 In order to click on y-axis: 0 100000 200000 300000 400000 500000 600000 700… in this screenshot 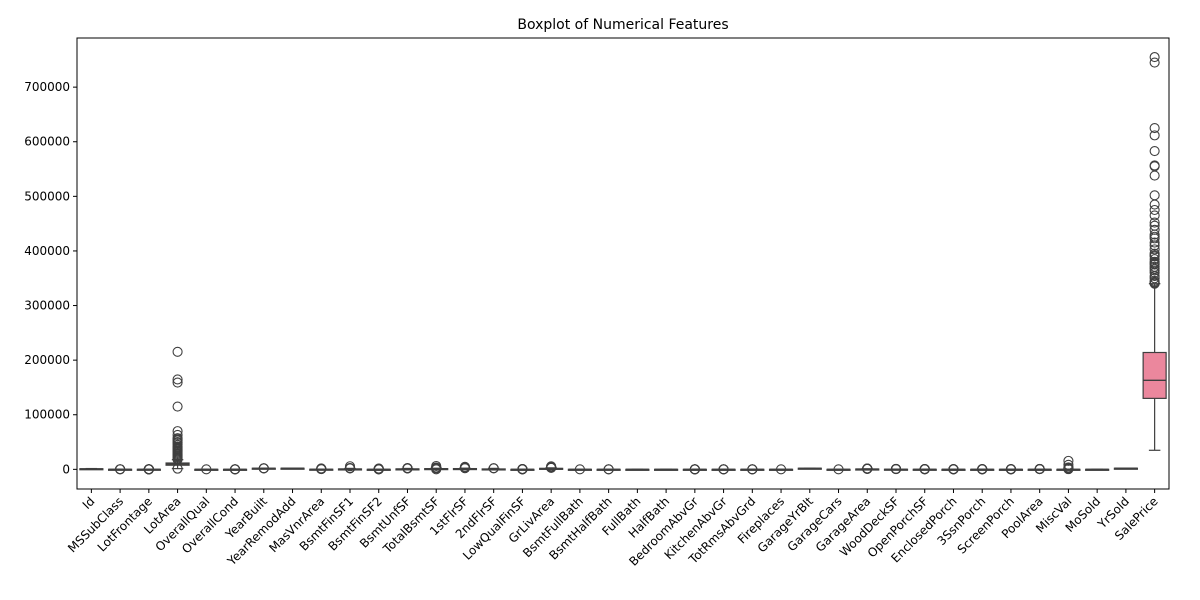, I will do `click(50, 278)`.